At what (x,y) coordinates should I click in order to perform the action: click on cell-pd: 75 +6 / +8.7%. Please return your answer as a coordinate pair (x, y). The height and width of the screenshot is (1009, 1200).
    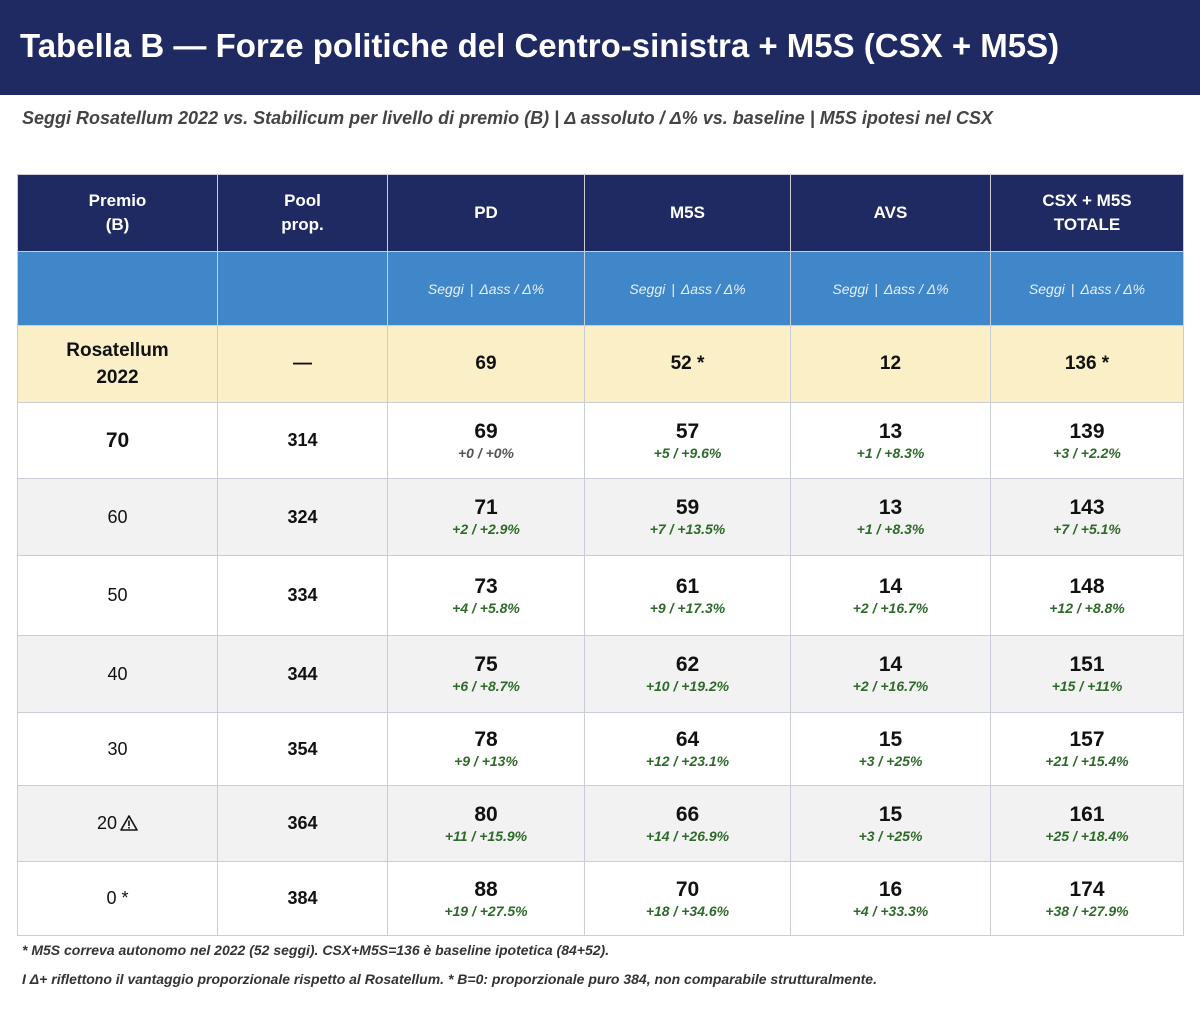
    Looking at the image, I should click on (486, 674).